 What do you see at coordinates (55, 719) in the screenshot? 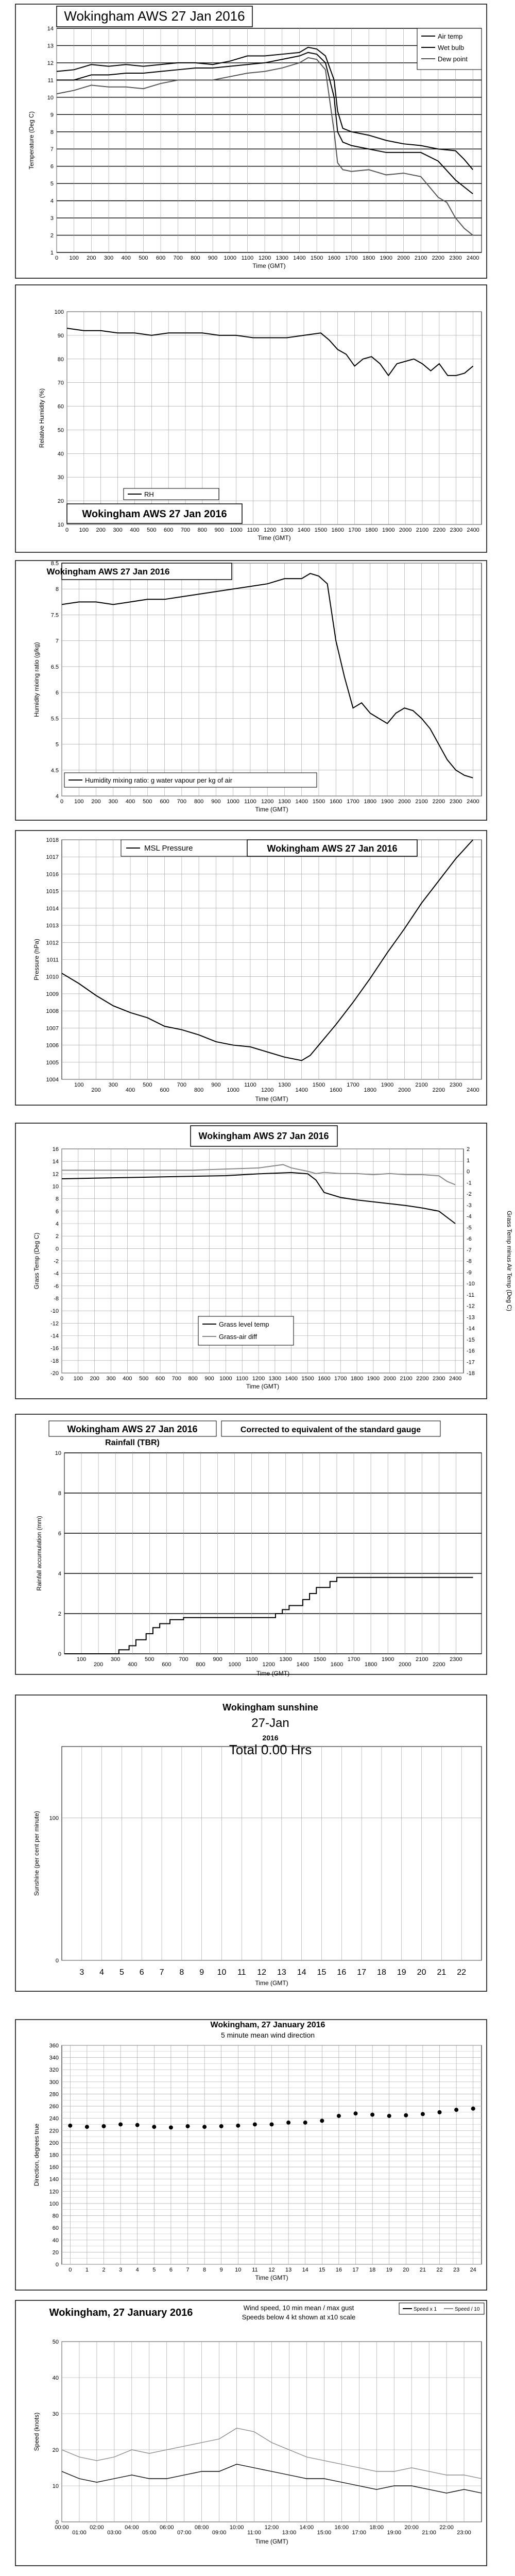
I see `y-tick-label: 5.5` at bounding box center [55, 719].